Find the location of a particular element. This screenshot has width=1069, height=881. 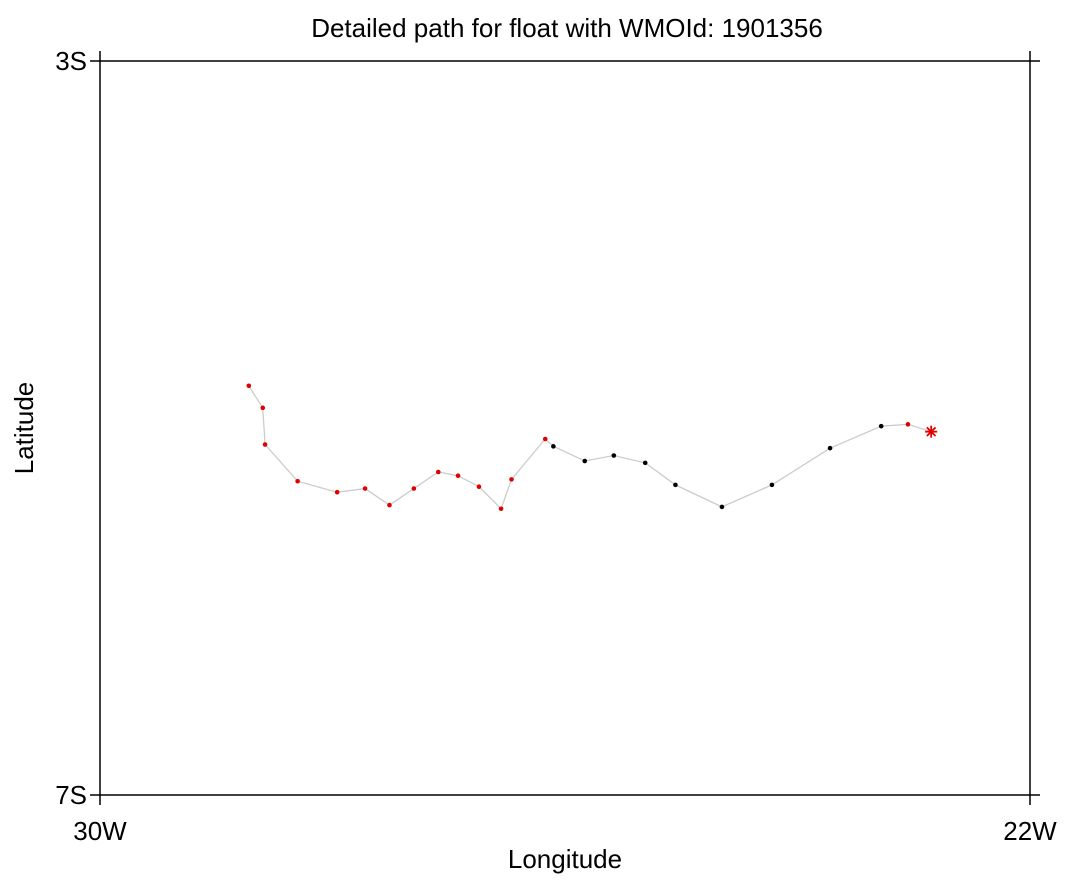

x-axis-label: Longitude is located at coordinates (565, 859).